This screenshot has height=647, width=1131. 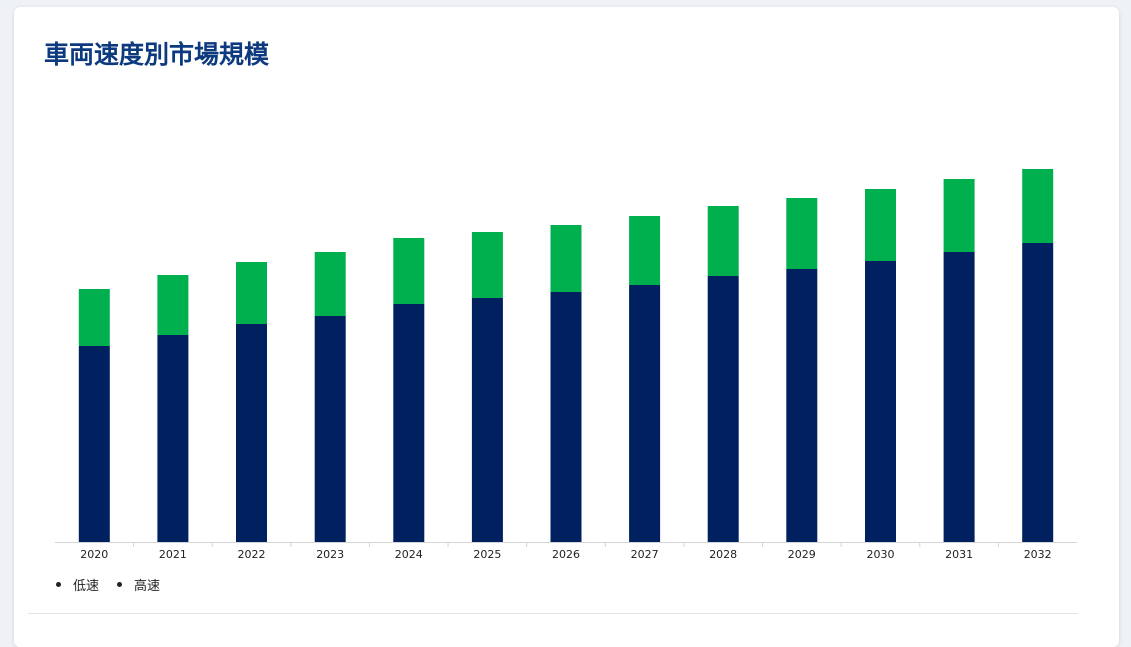 What do you see at coordinates (330, 429) in the screenshot?
I see `bar-low-speed-2023` at bounding box center [330, 429].